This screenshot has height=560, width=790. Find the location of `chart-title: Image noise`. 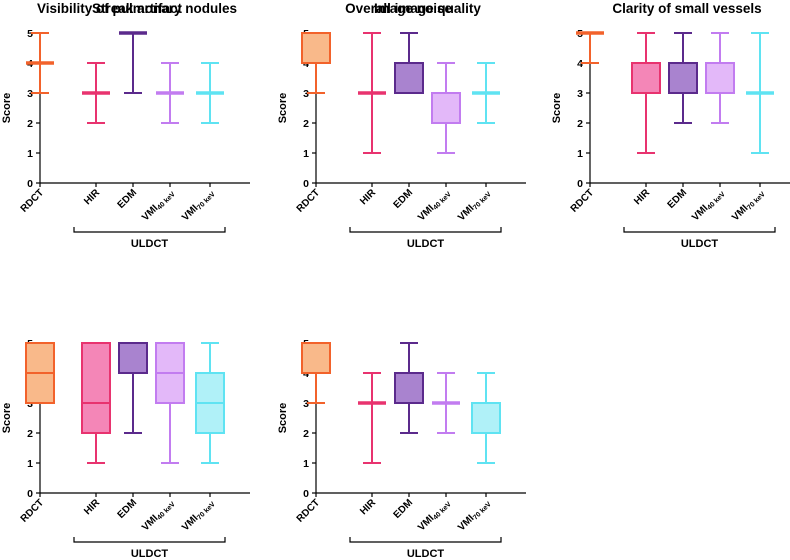

chart-title: Image noise is located at coordinates (413, 8).